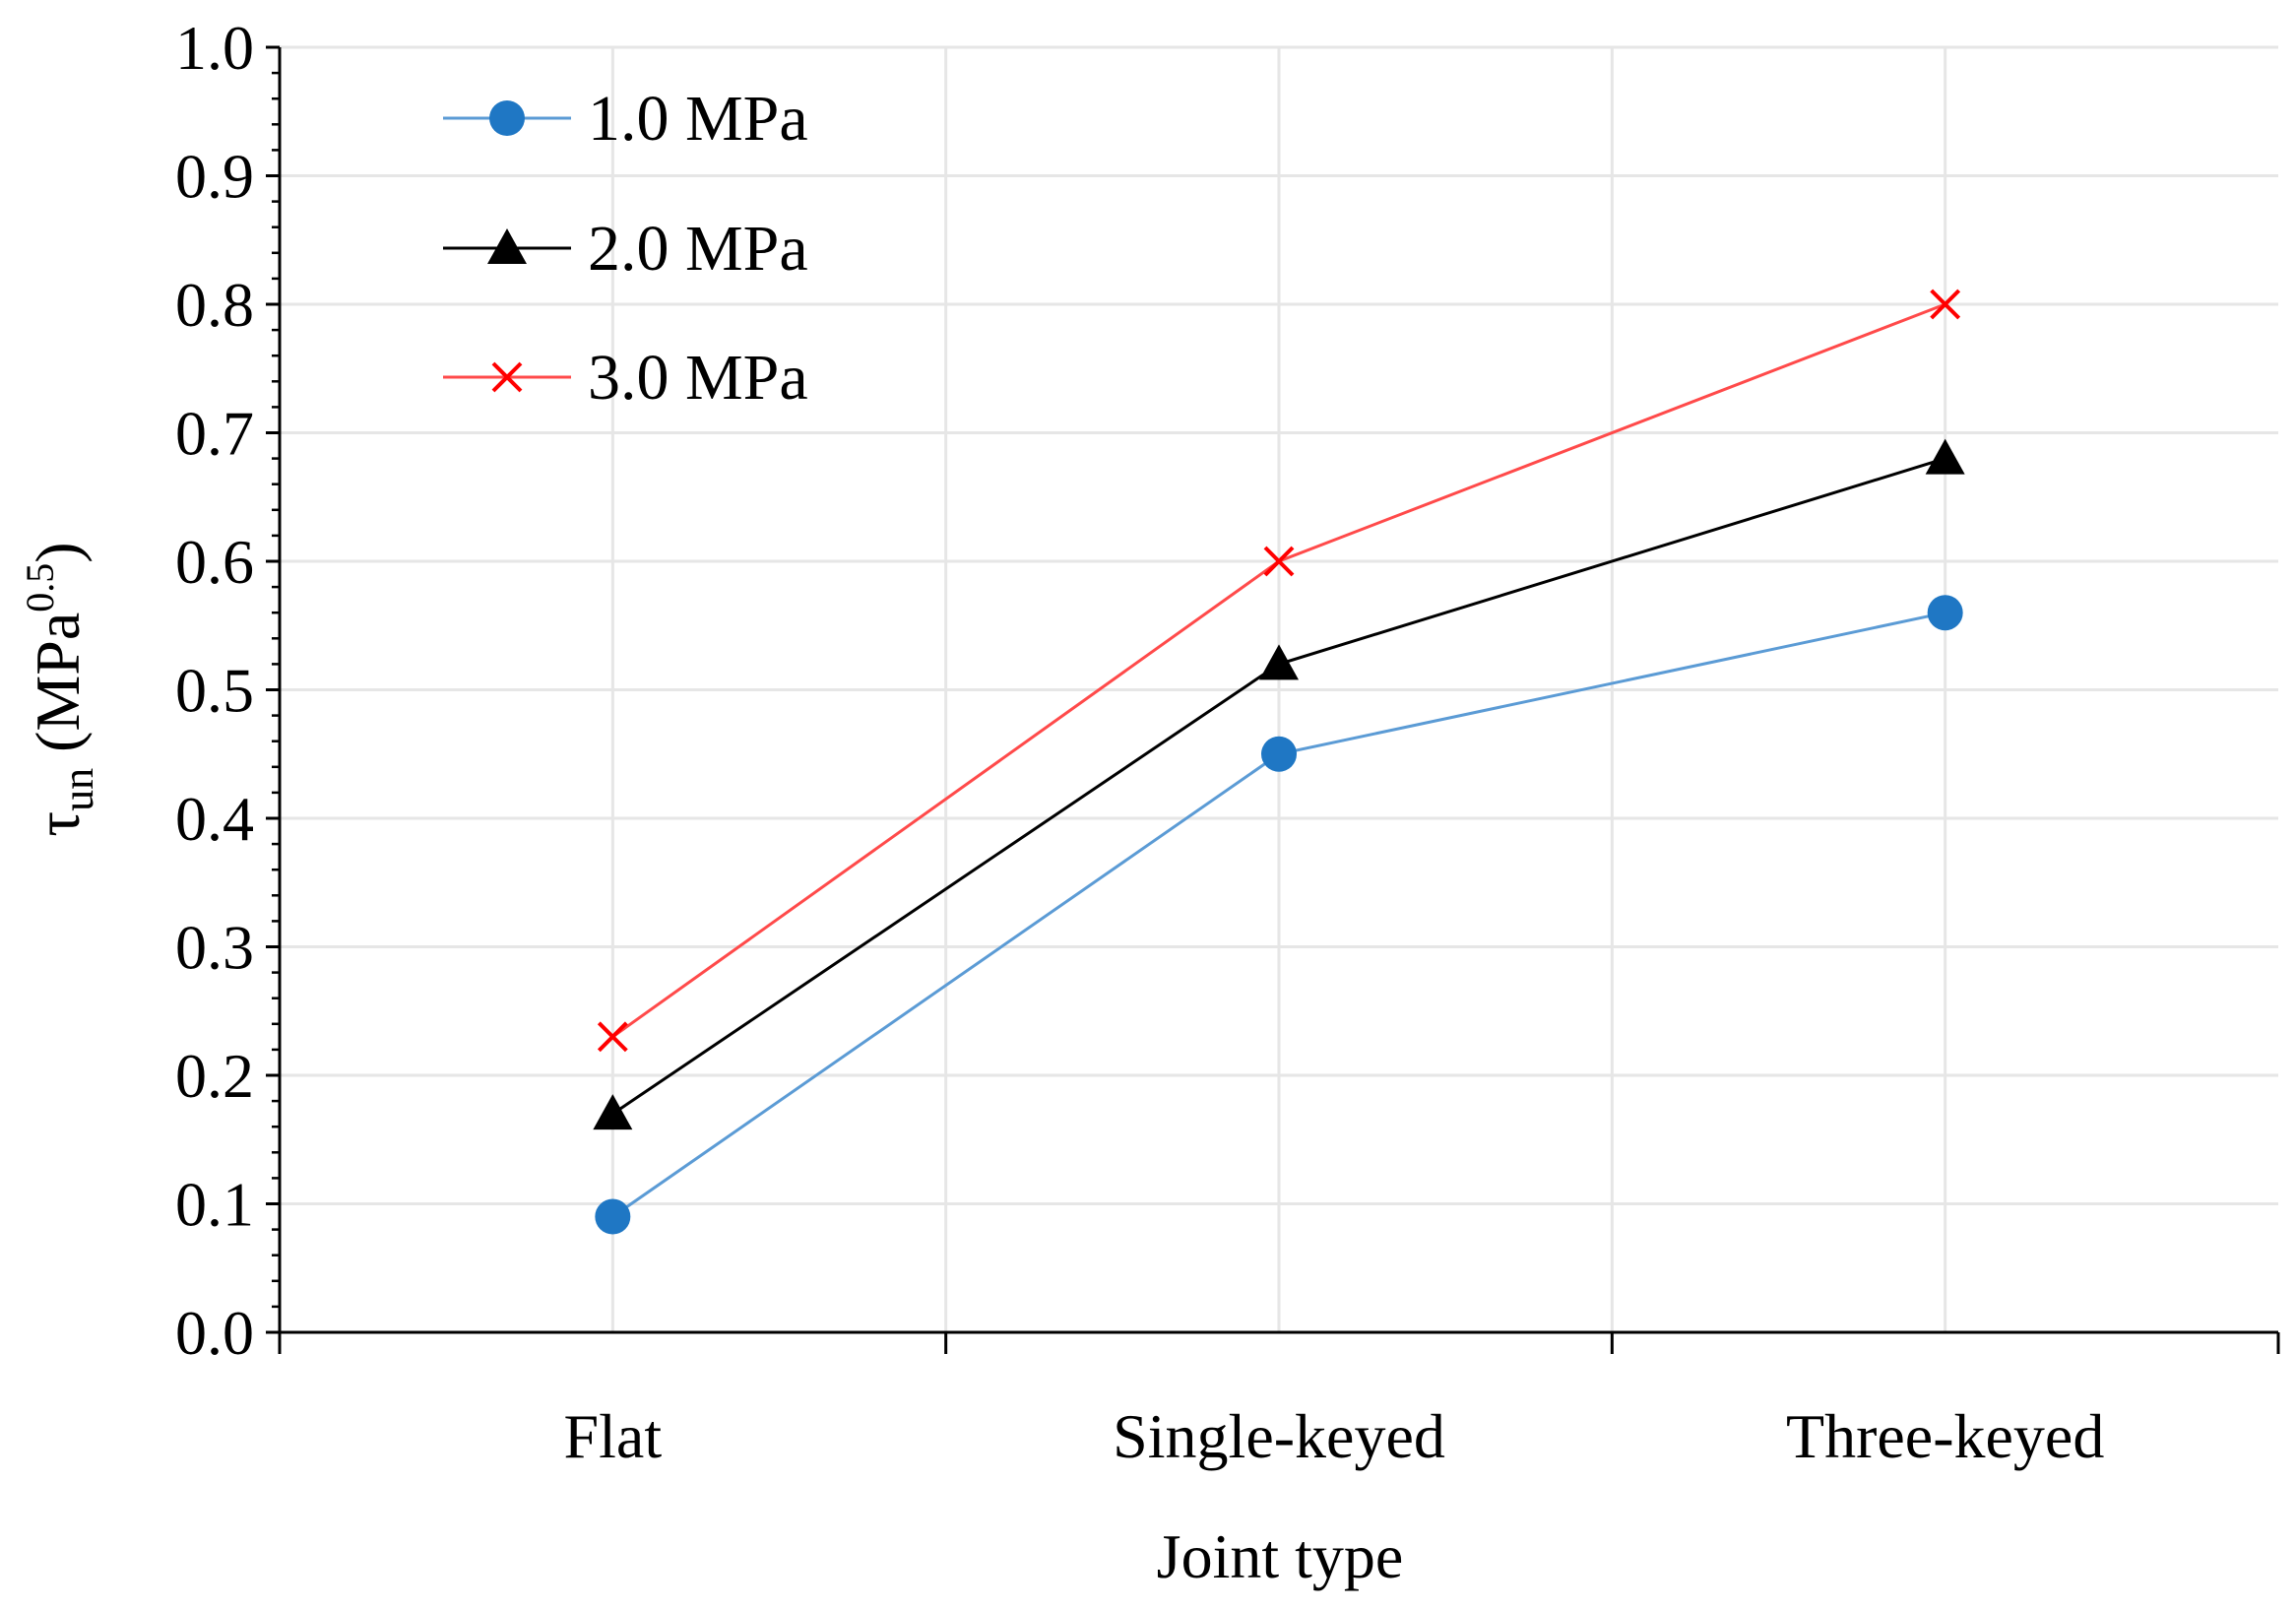 This screenshot has height=1611, width=2296. Describe the element at coordinates (1945, 1436) in the screenshot. I see `x-tick-label: Three-keyed` at that location.